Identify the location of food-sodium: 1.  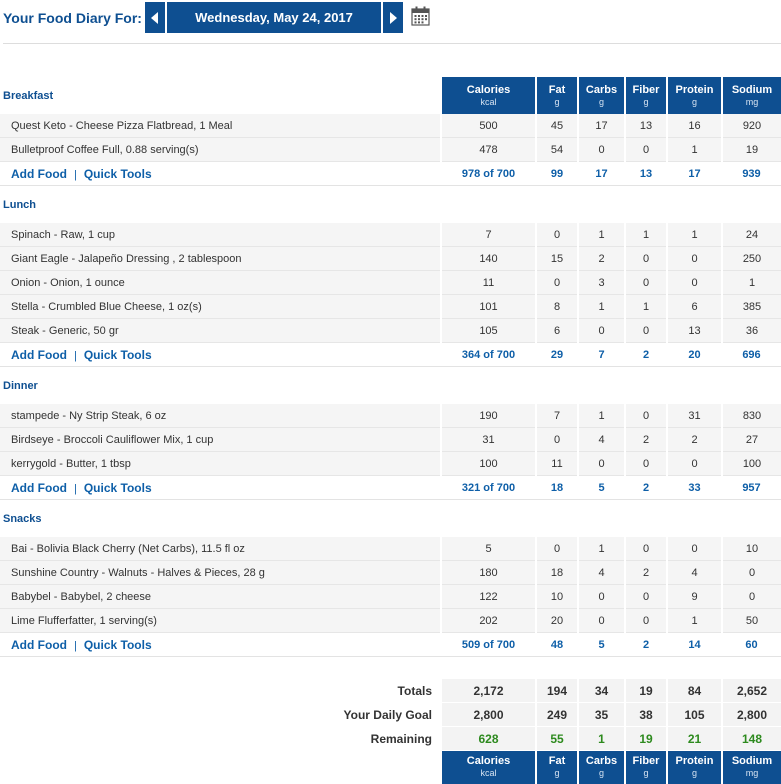
(751, 282).